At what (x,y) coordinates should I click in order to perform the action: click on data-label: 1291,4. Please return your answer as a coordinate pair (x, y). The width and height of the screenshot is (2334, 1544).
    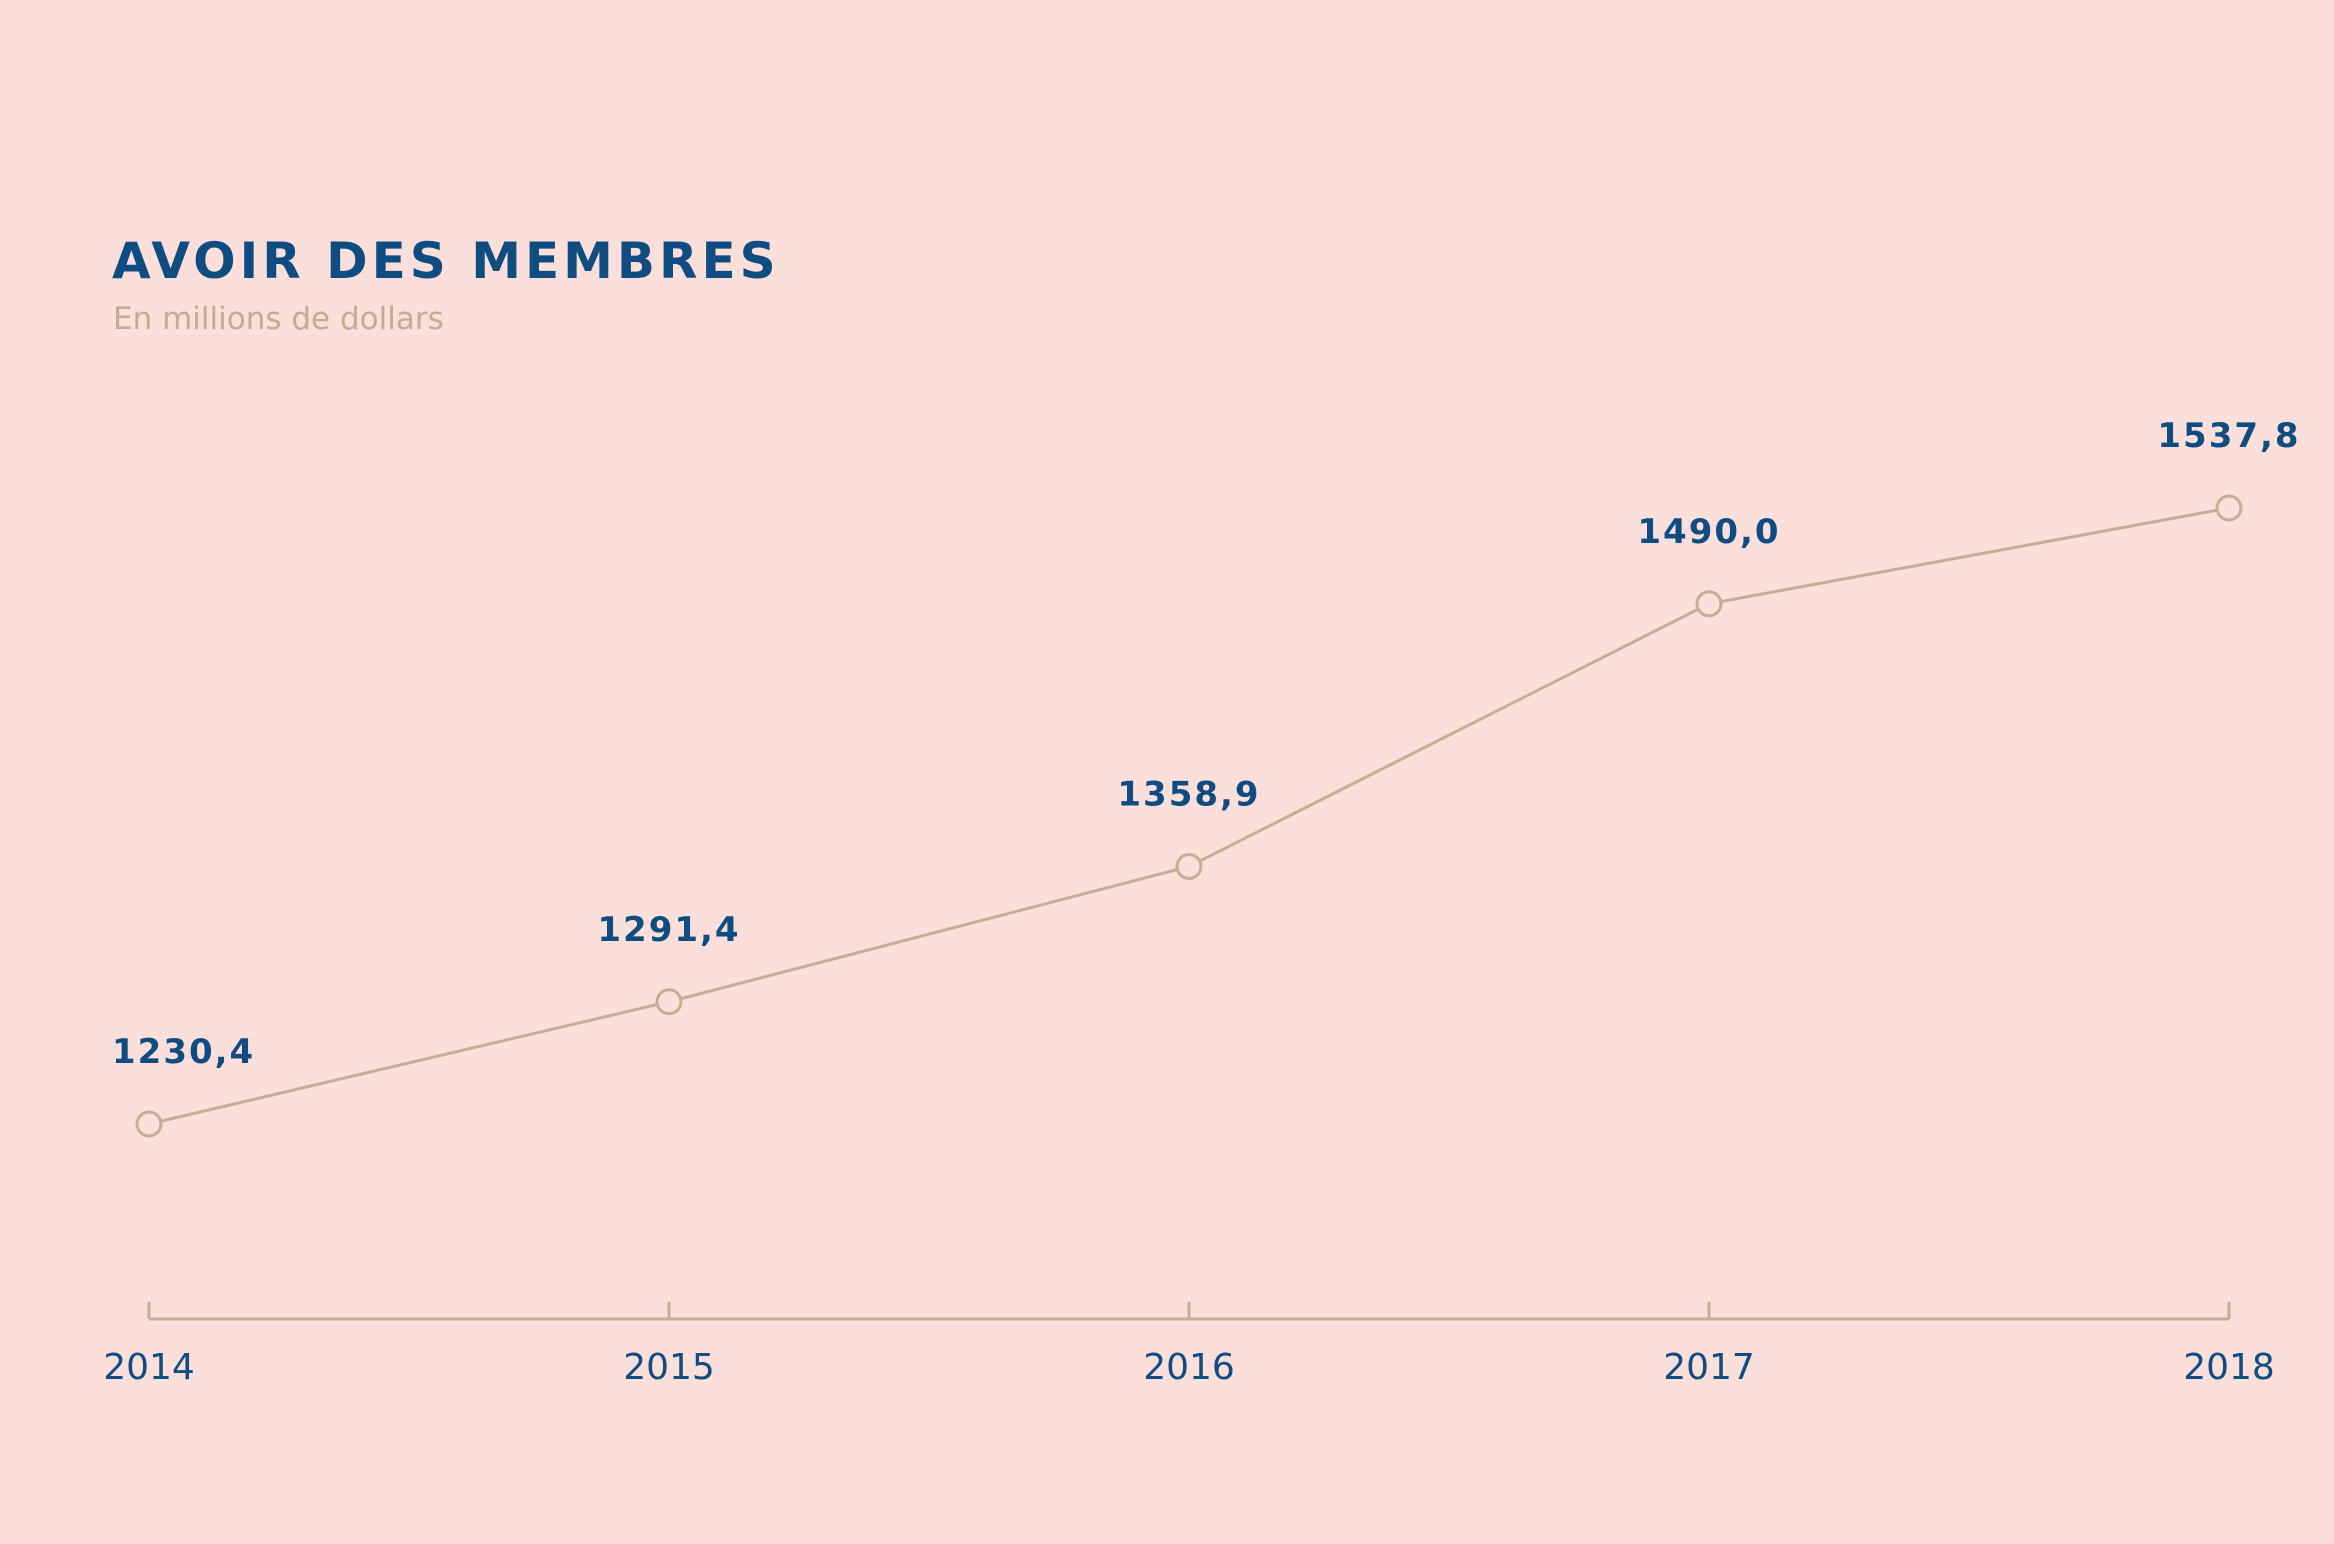
    Looking at the image, I should click on (668, 930).